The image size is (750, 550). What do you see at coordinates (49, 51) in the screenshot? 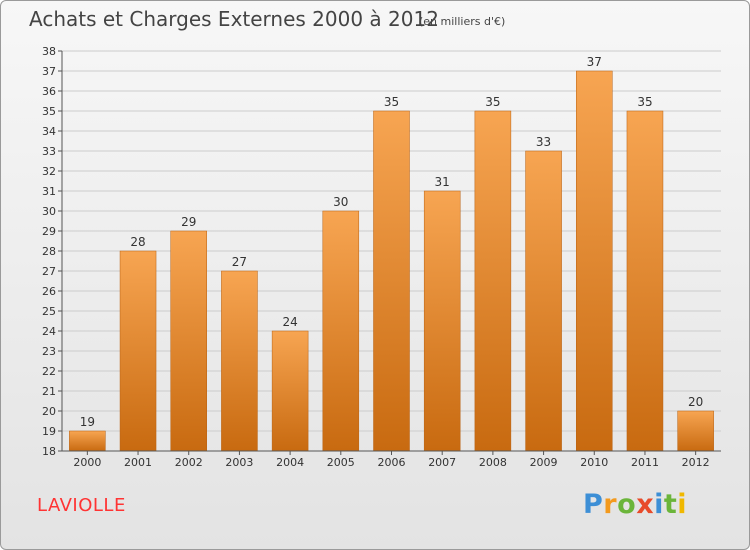
I see `y-tick-label: 38` at bounding box center [49, 51].